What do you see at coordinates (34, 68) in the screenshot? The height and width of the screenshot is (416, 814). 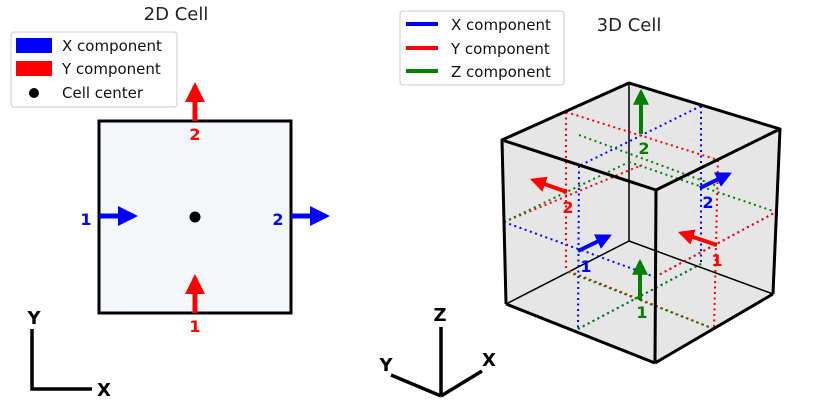 I see `legend-2d-y-patch` at bounding box center [34, 68].